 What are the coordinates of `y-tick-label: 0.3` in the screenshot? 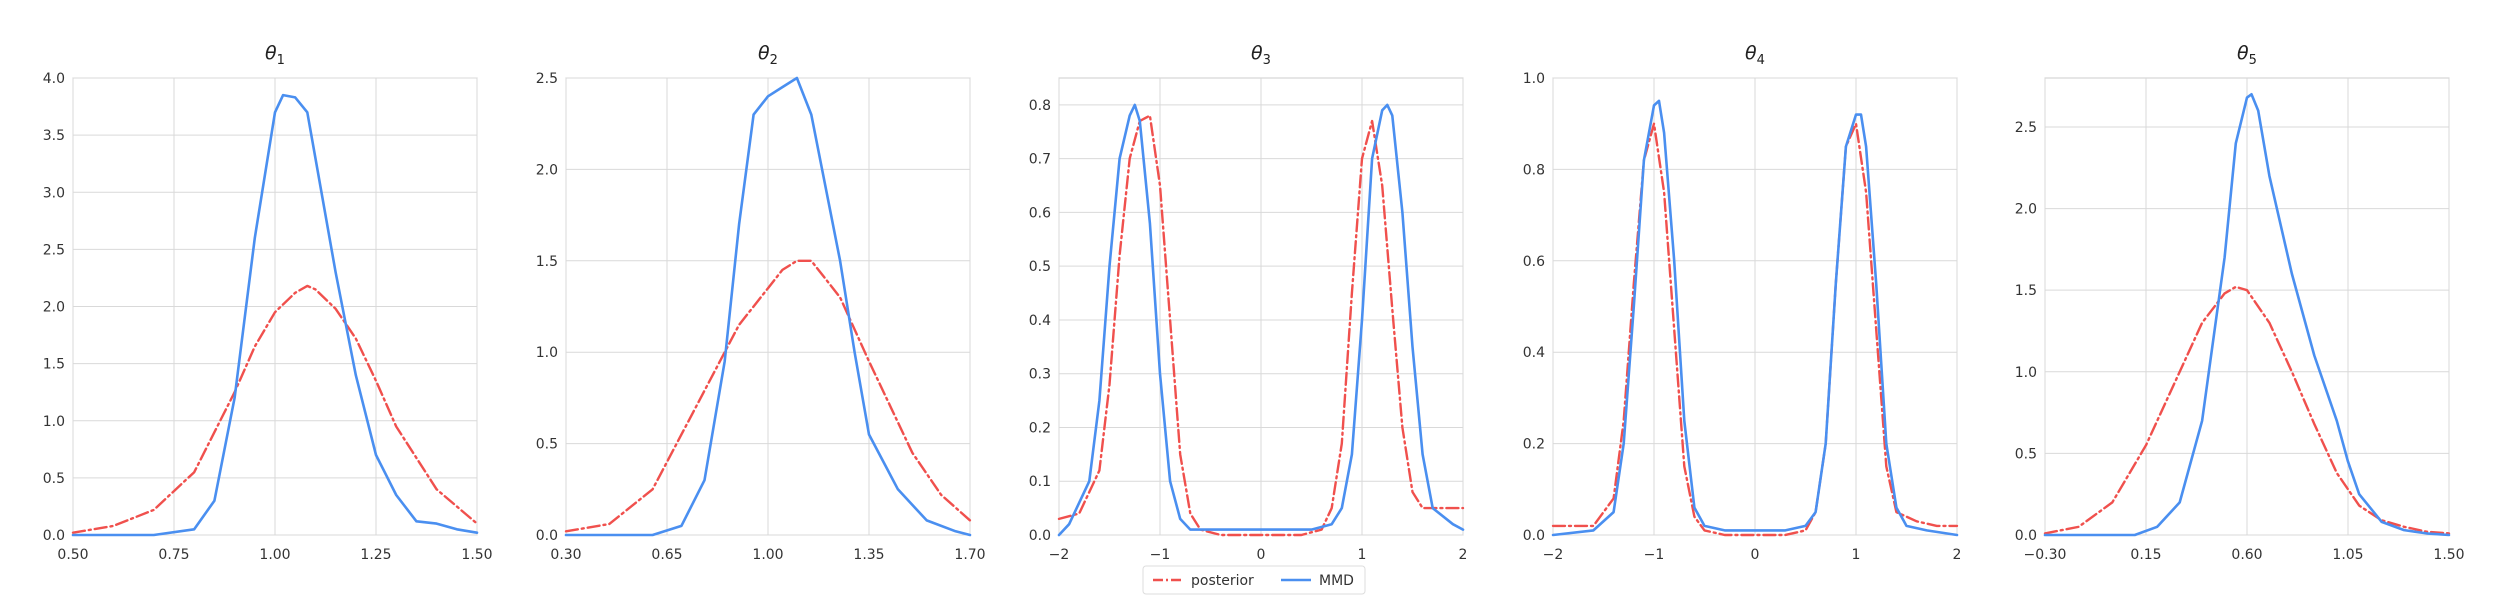 It's located at (1040, 375).